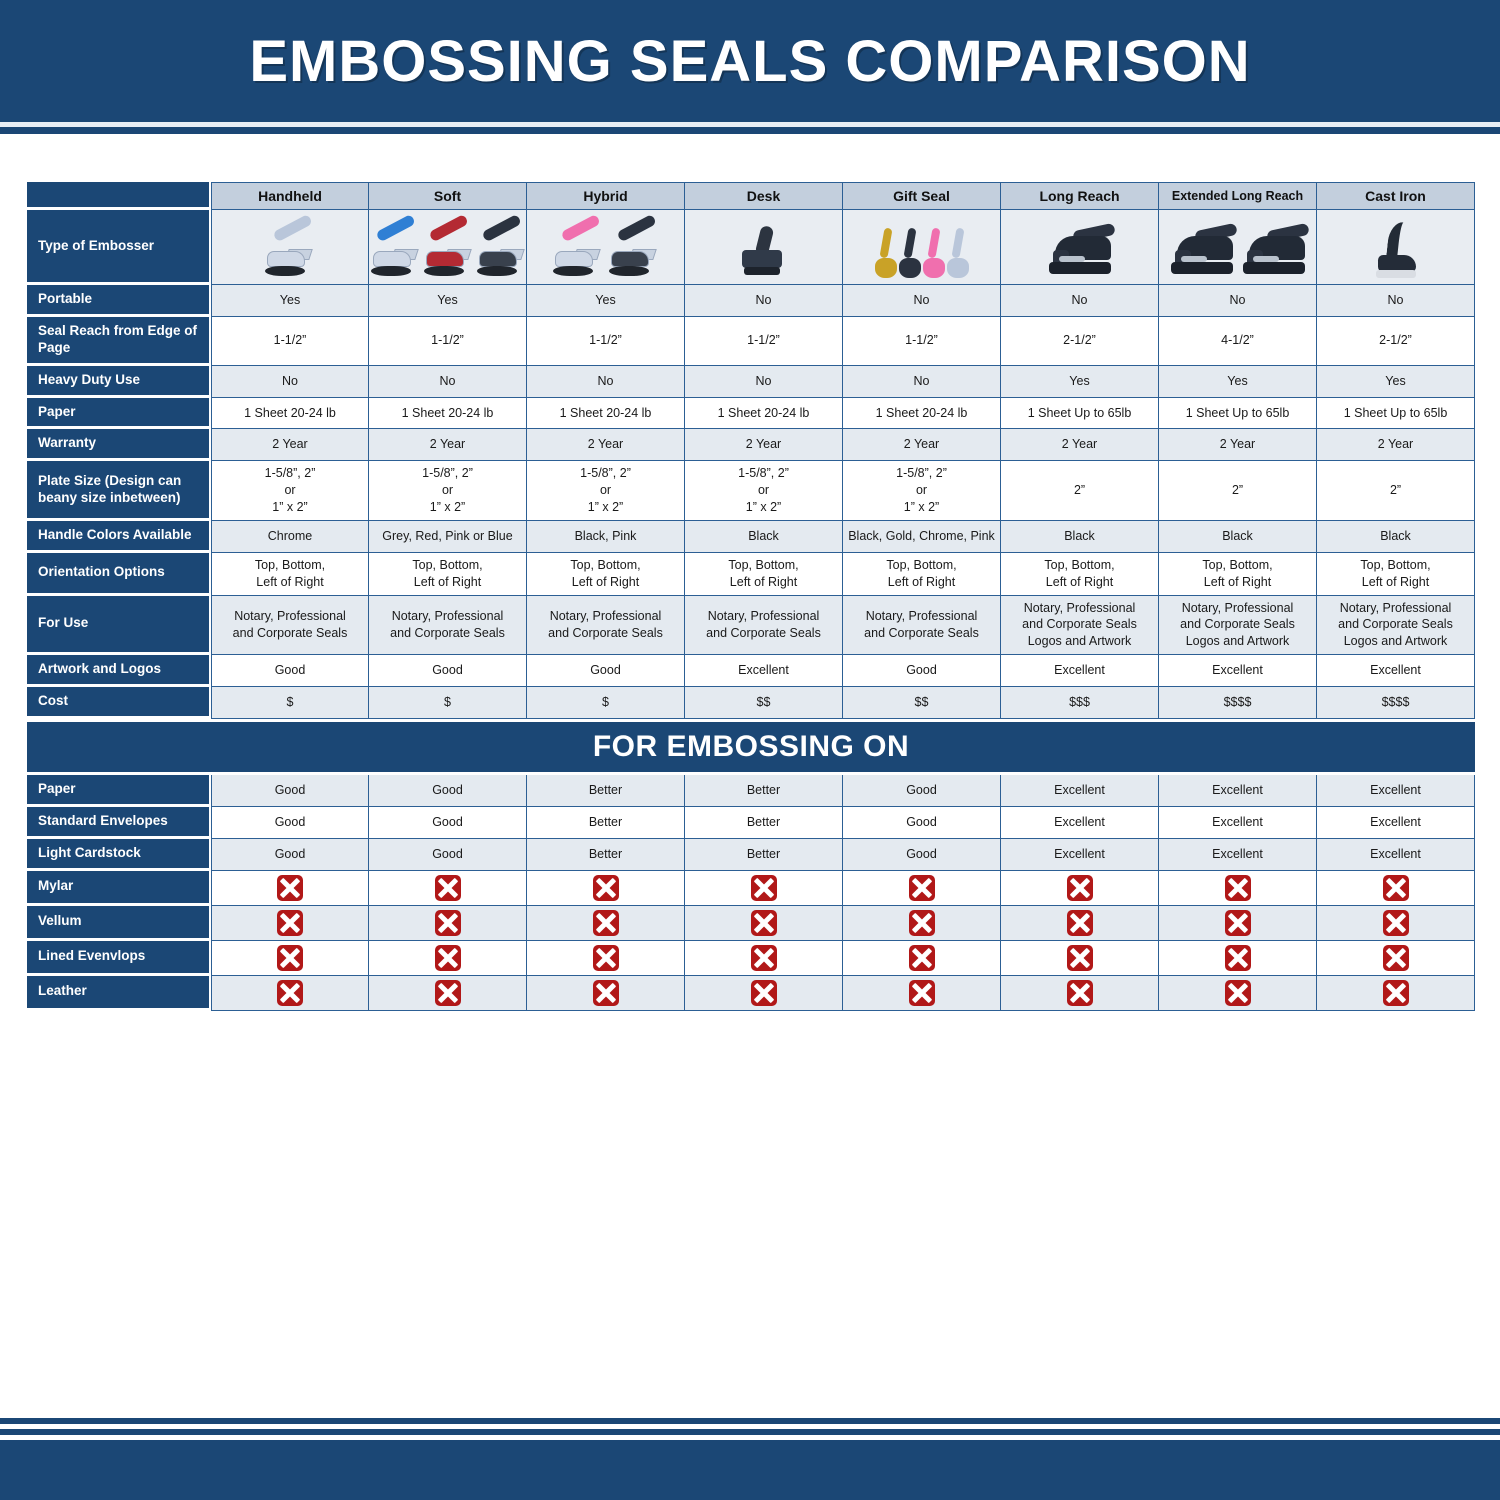 This screenshot has width=1500, height=1500. I want to click on row-label-seal-reach-from-edge-of-page: Seal Reach from Edge of Page, so click(119, 341).